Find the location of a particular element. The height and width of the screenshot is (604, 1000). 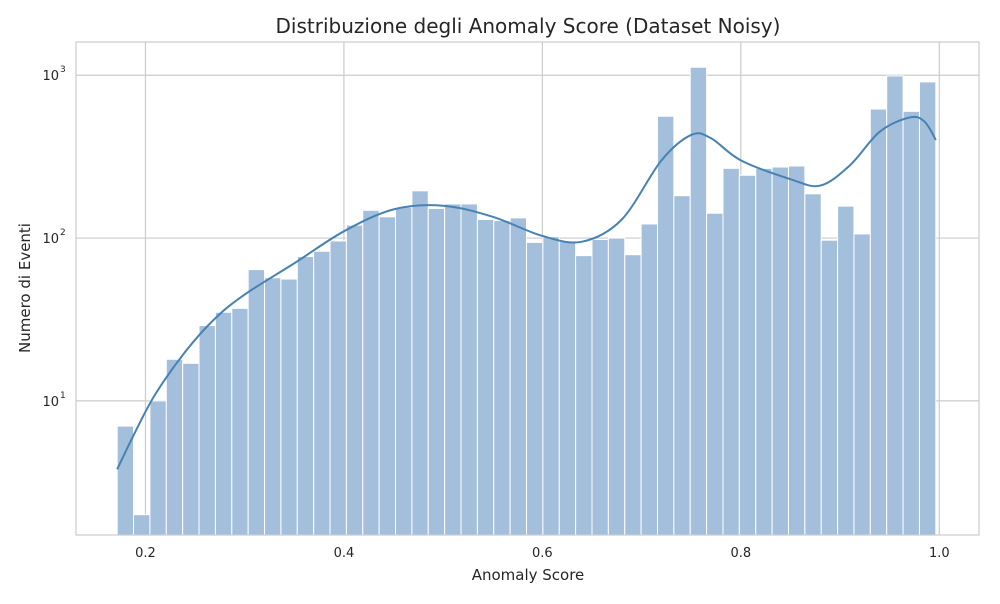

y-tick-exponent: 2 is located at coordinates (63, 233).